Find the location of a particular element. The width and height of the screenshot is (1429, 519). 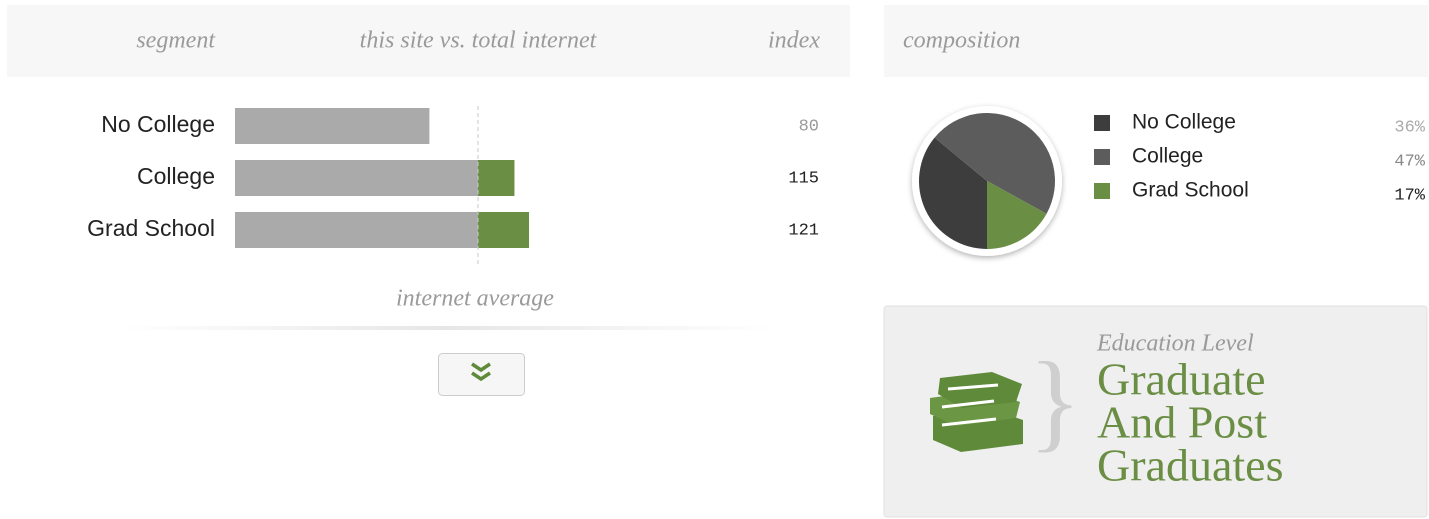

segment-label: Grad School is located at coordinates (151, 228).